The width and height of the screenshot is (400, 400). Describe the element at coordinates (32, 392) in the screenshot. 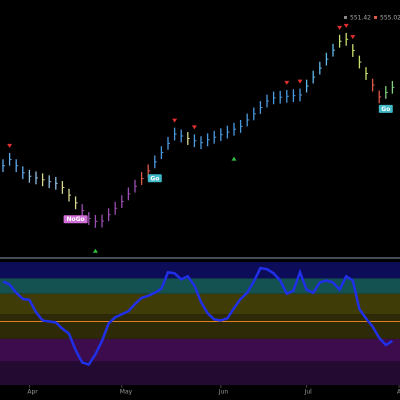

I see `x-tick-label: Apr` at that location.